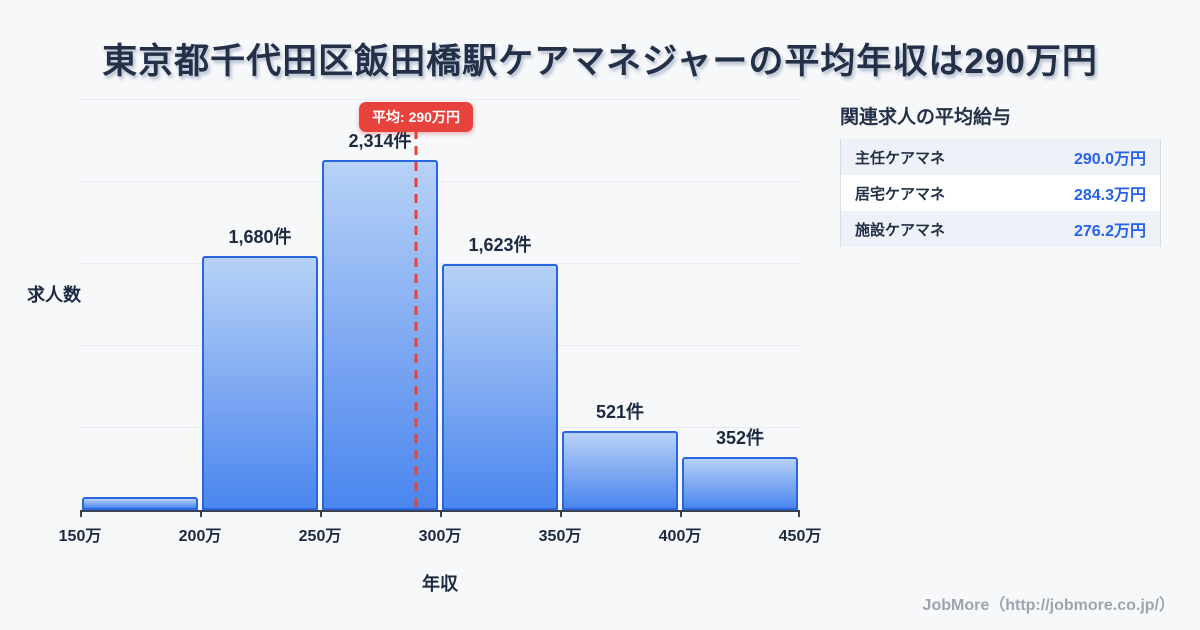  I want to click on job-type-label: 施設ケアマネ, so click(900, 230).